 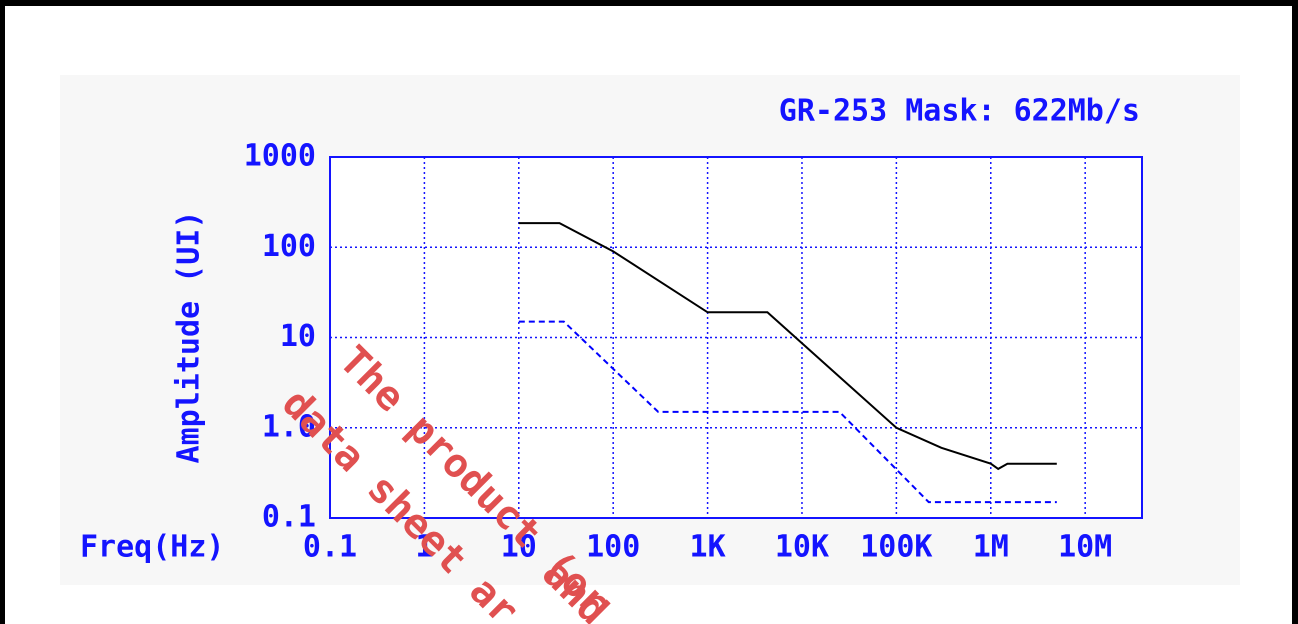 What do you see at coordinates (1295, 312) in the screenshot?
I see `frame-right` at bounding box center [1295, 312].